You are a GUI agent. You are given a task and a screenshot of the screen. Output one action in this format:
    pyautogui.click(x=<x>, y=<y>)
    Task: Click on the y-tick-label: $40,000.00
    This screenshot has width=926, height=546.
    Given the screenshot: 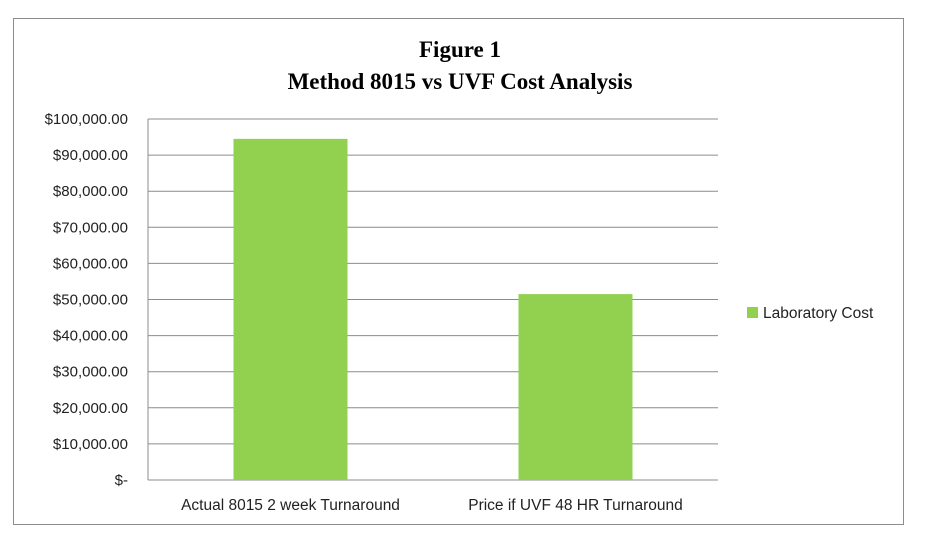 What is the action you would take?
    pyautogui.click(x=90, y=336)
    